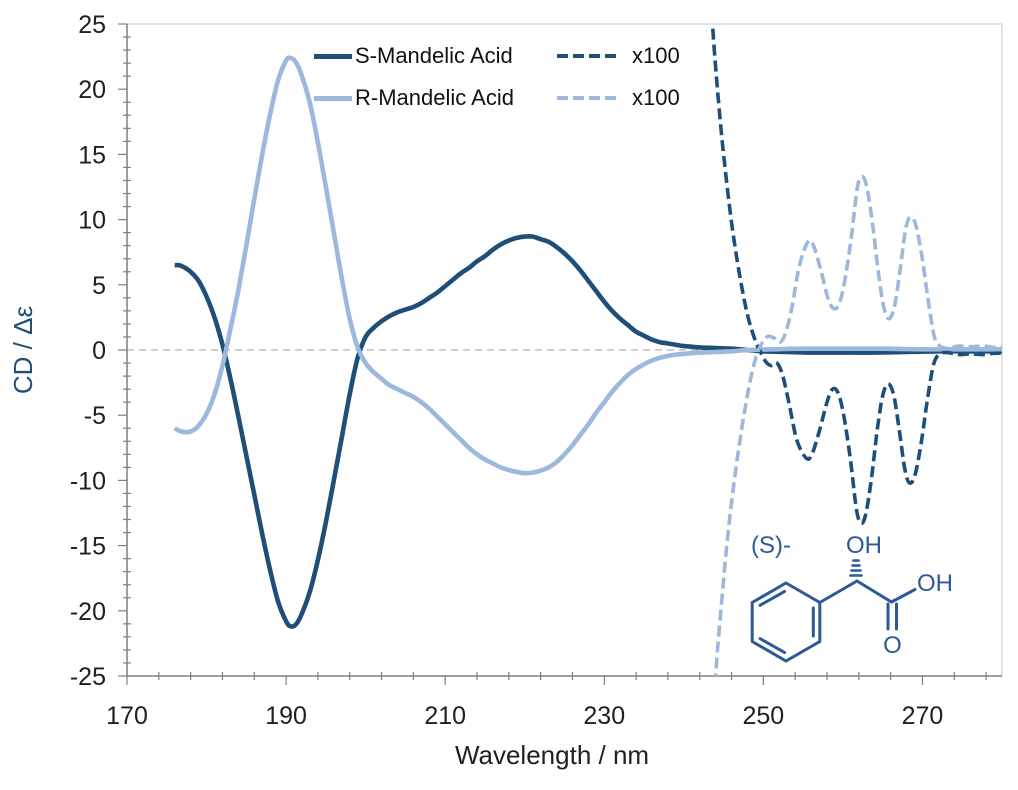 The image size is (1018, 790). What do you see at coordinates (95, 416) in the screenshot?
I see `y-tick-label: -5` at bounding box center [95, 416].